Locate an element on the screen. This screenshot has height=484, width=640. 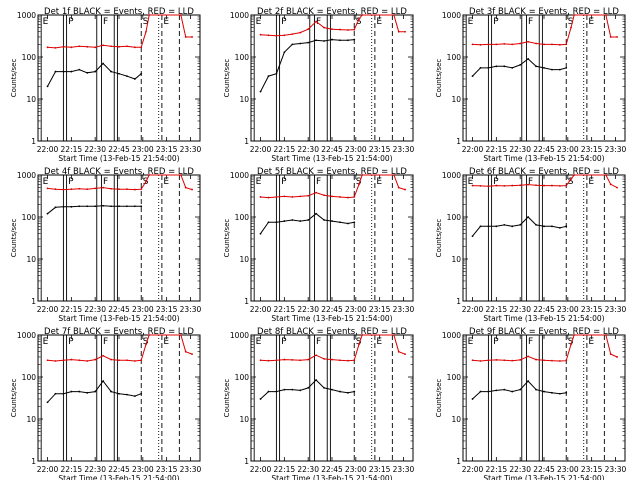
chart-title: Det 5f BLACK = Events, RED = LLD is located at coordinates (332, 172).